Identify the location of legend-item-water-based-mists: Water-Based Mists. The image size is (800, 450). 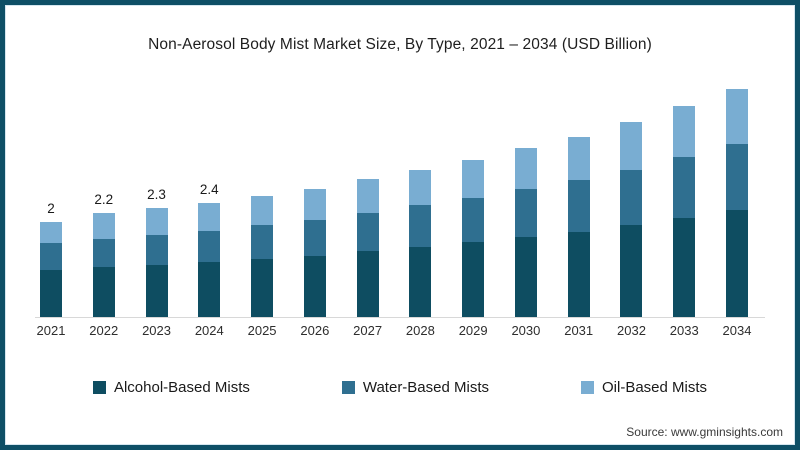
(415, 387).